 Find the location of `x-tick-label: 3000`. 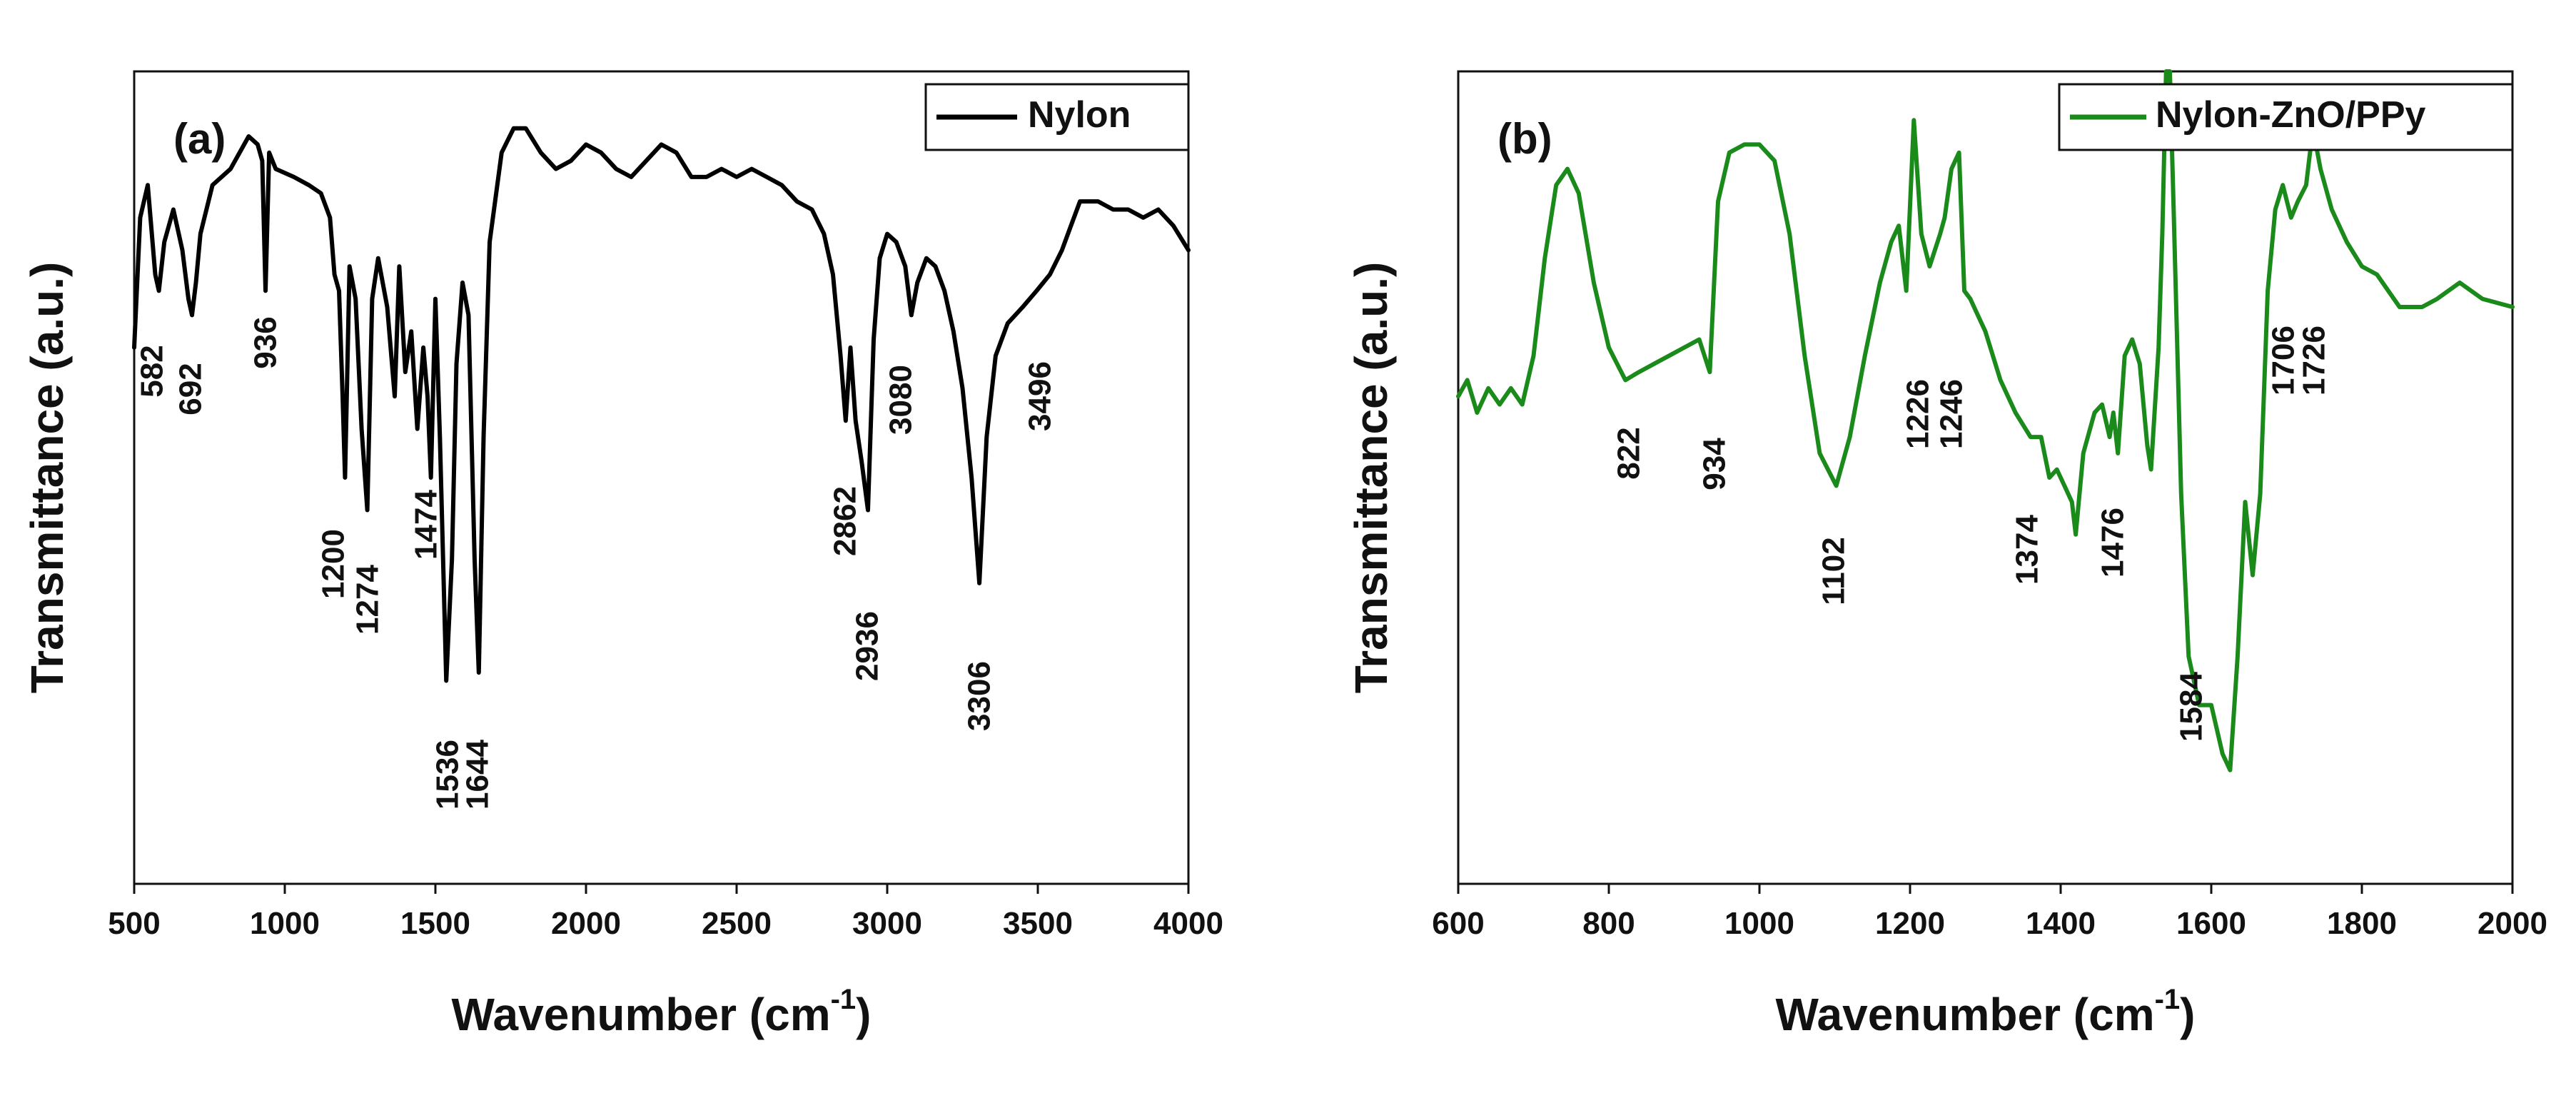

x-tick-label: 3000 is located at coordinates (887, 923).